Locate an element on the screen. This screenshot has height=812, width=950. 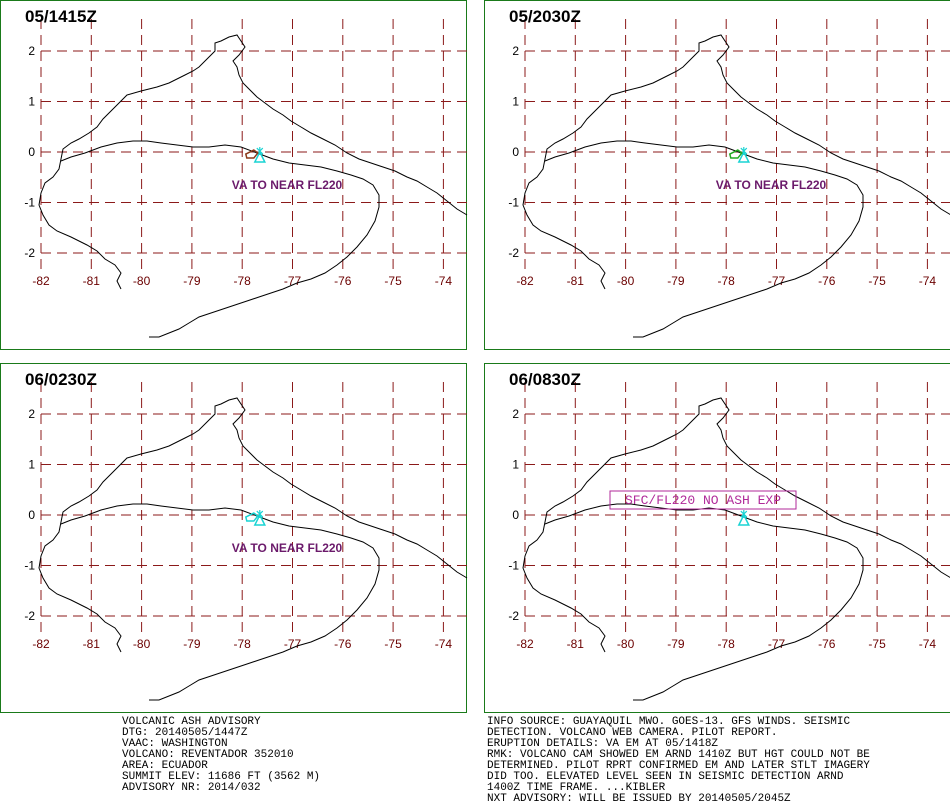
panel-time-title: 06/0230Z is located at coordinates (61, 379).